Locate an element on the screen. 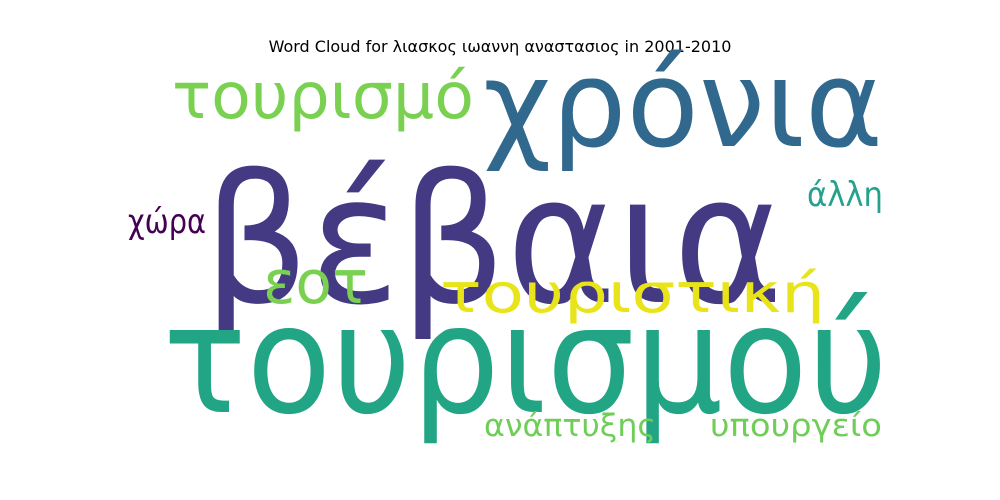  cloud-word-3: χρόνια is located at coordinates (683, 105).